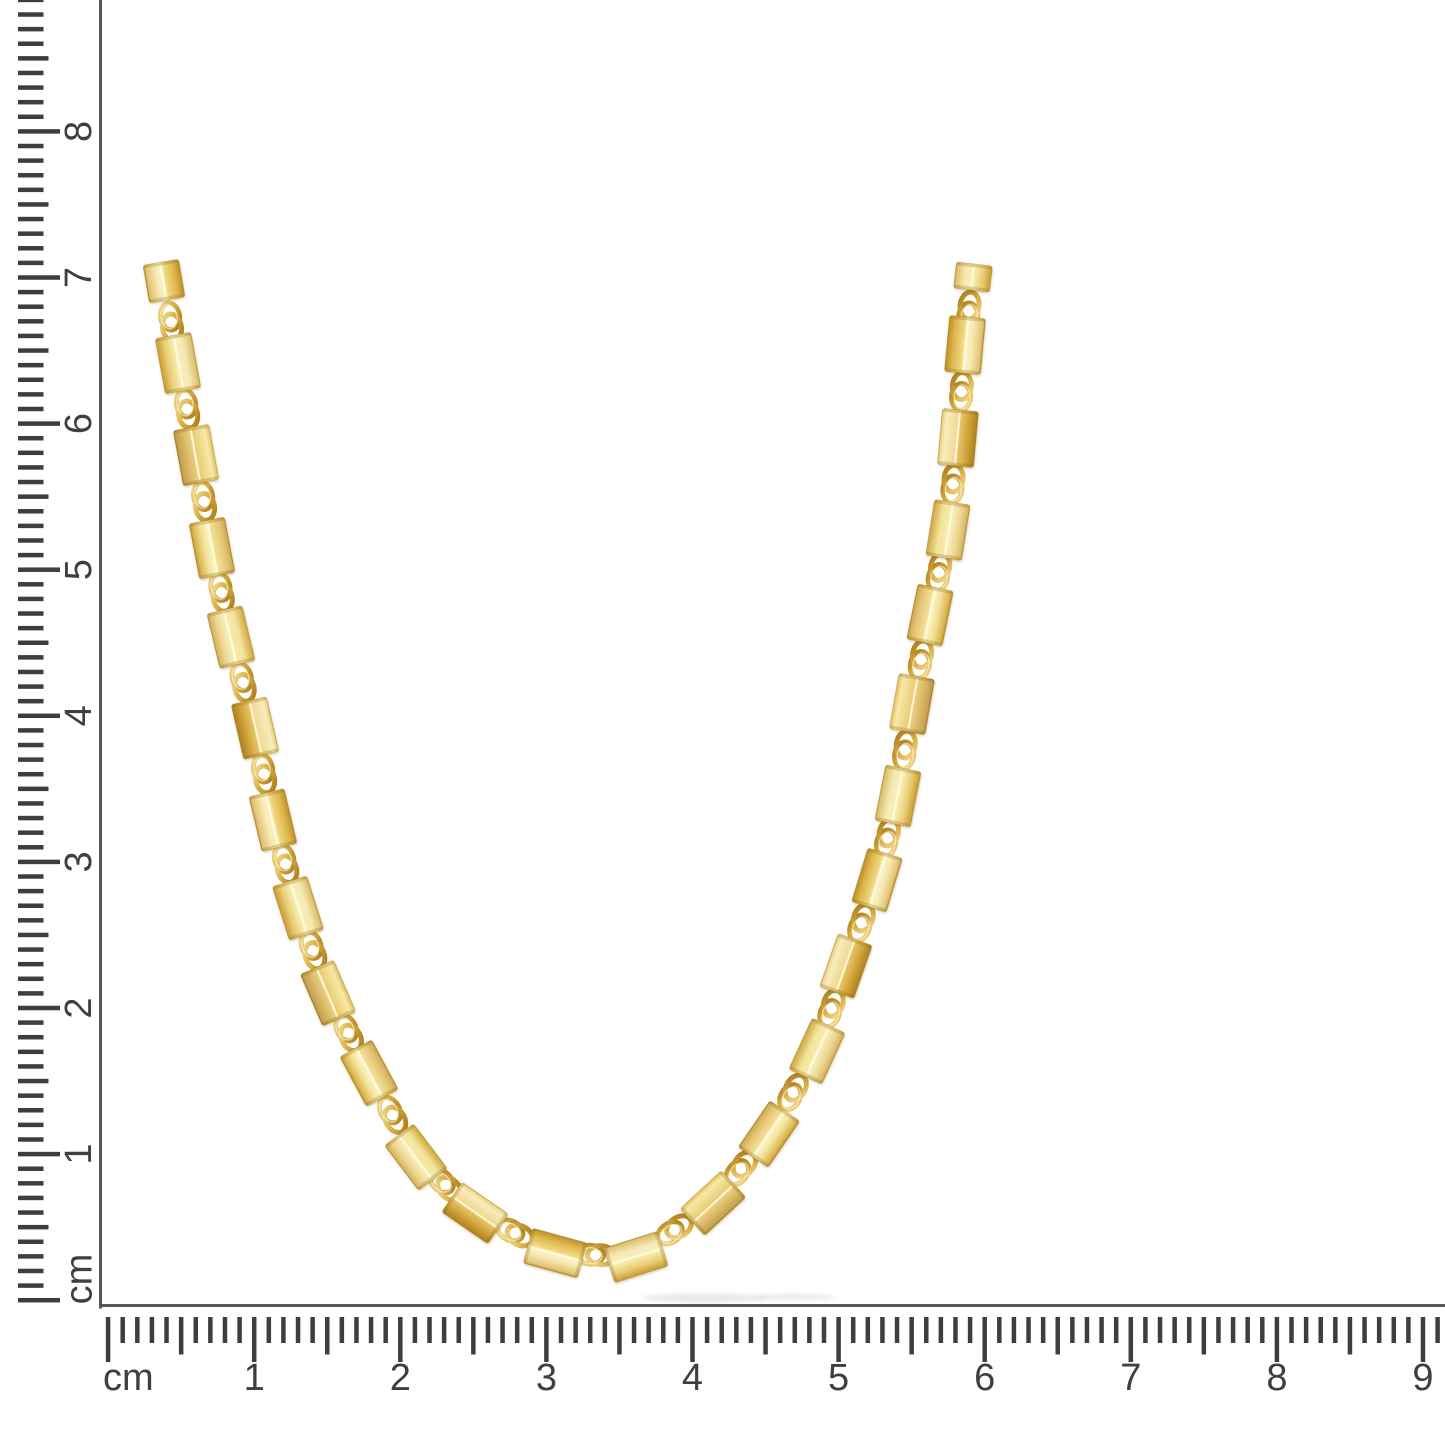  What do you see at coordinates (739, 1298) in the screenshot?
I see `chain-ground-shadow` at bounding box center [739, 1298].